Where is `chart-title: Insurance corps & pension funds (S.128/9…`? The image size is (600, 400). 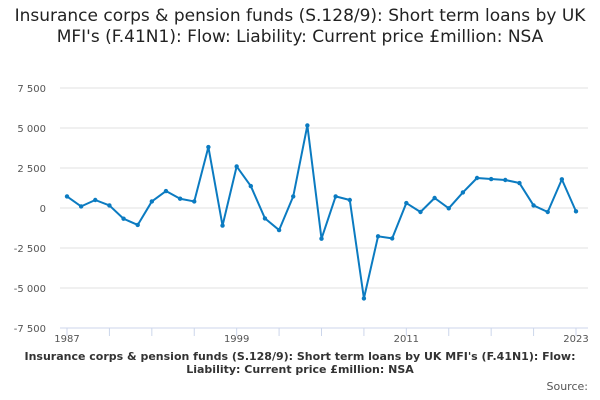 chart-title: Insurance corps & pension funds (S.128/9… is located at coordinates (300, 26).